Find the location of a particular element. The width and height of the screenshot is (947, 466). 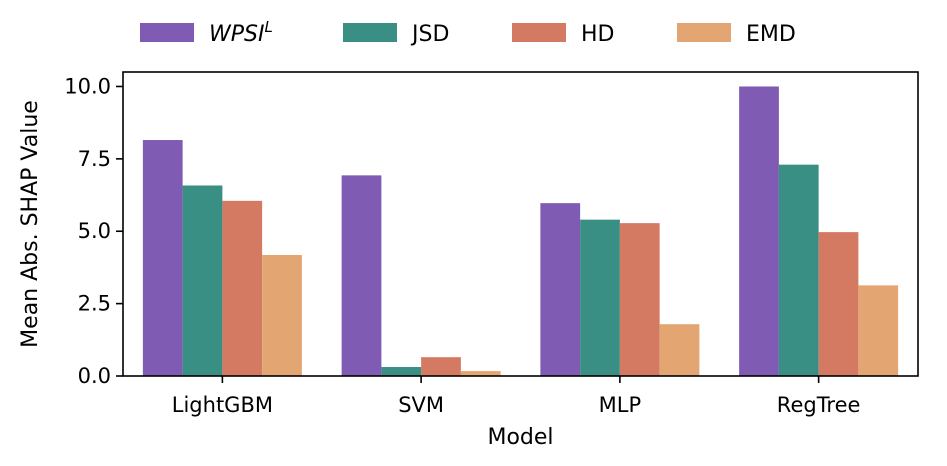

y-axis: 0.0 2.5 5.0 7.5 10.0 is located at coordinates (93, 231).